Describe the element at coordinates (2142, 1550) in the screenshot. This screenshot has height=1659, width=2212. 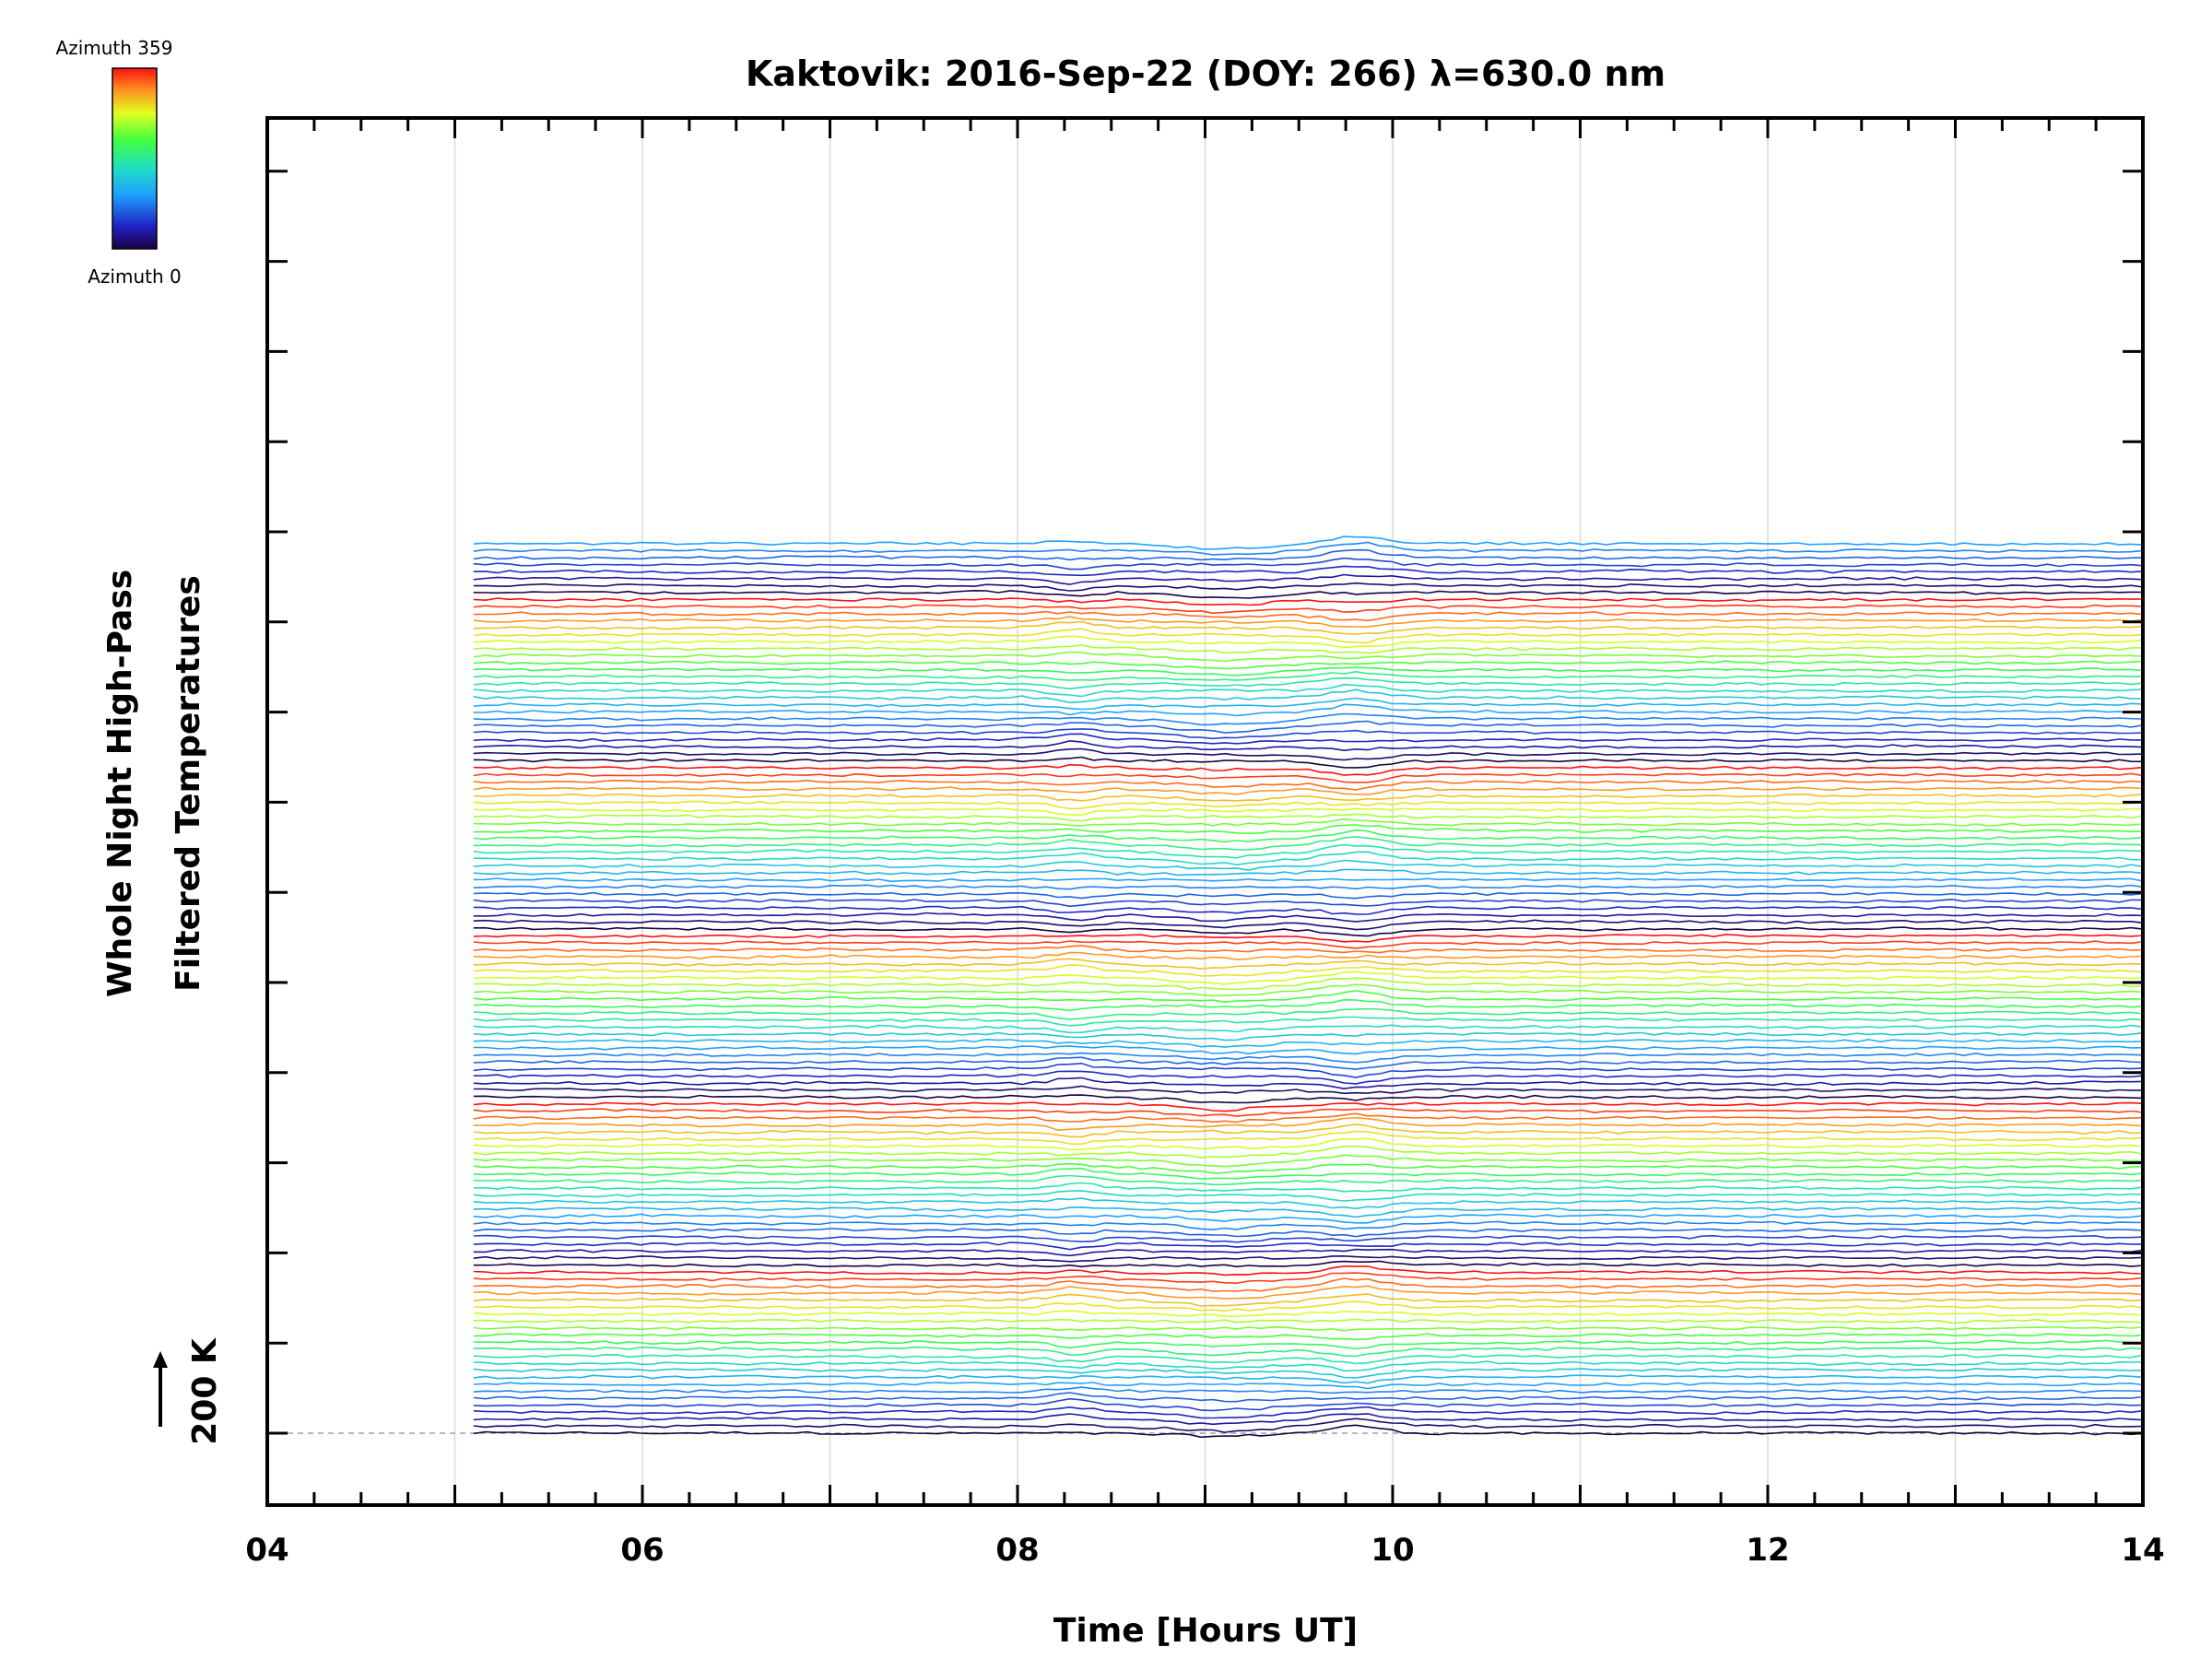
I see `x-tick-label: 14` at that location.